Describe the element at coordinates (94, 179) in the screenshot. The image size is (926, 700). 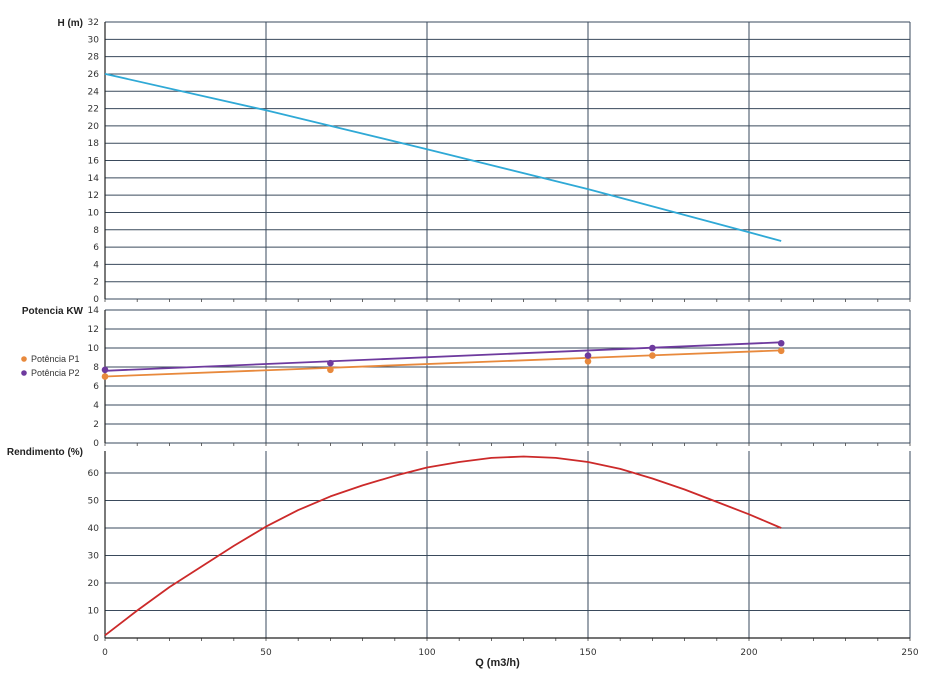
I see `head-y-tick-label: 14` at that location.